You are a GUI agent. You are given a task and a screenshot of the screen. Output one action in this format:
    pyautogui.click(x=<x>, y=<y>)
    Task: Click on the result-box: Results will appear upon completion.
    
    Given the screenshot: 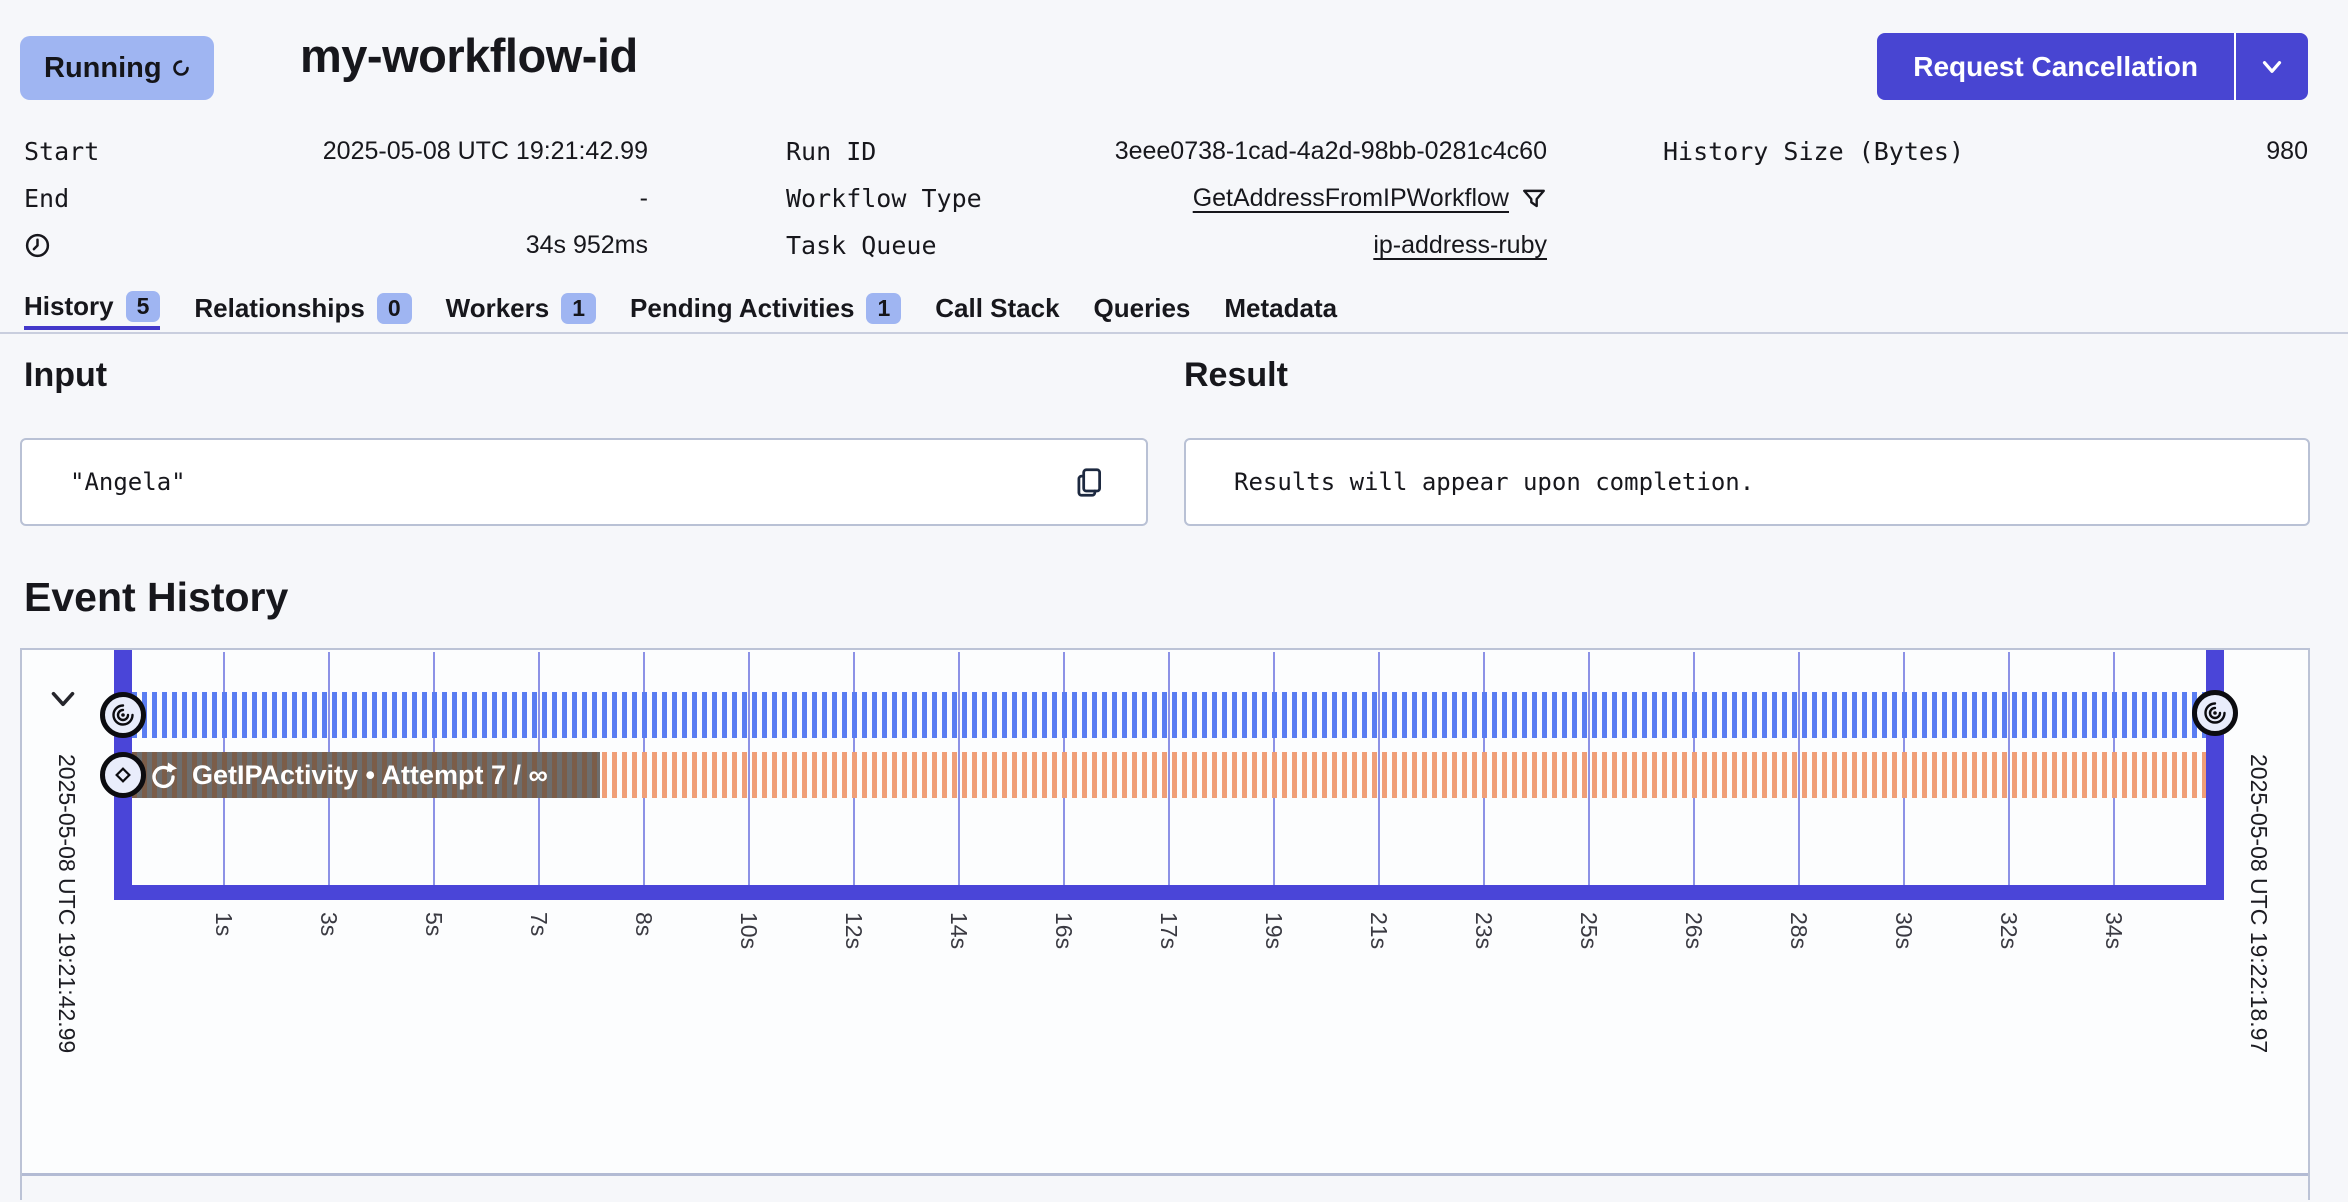 What is the action you would take?
    pyautogui.click(x=1747, y=482)
    